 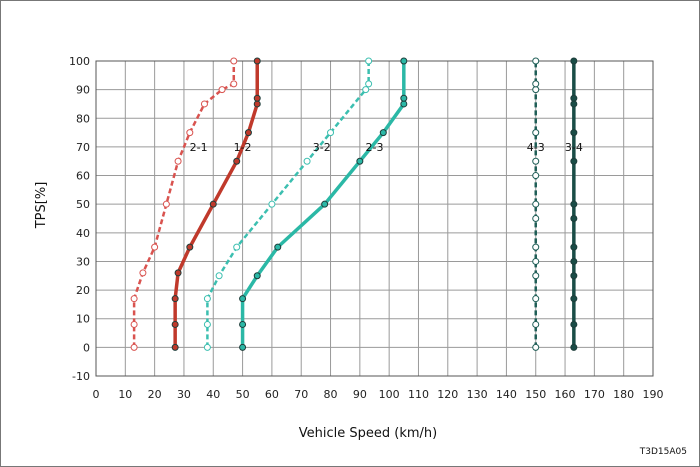 What do you see at coordinates (213, 394) in the screenshot?
I see `x-tick-label: 40` at bounding box center [213, 394].